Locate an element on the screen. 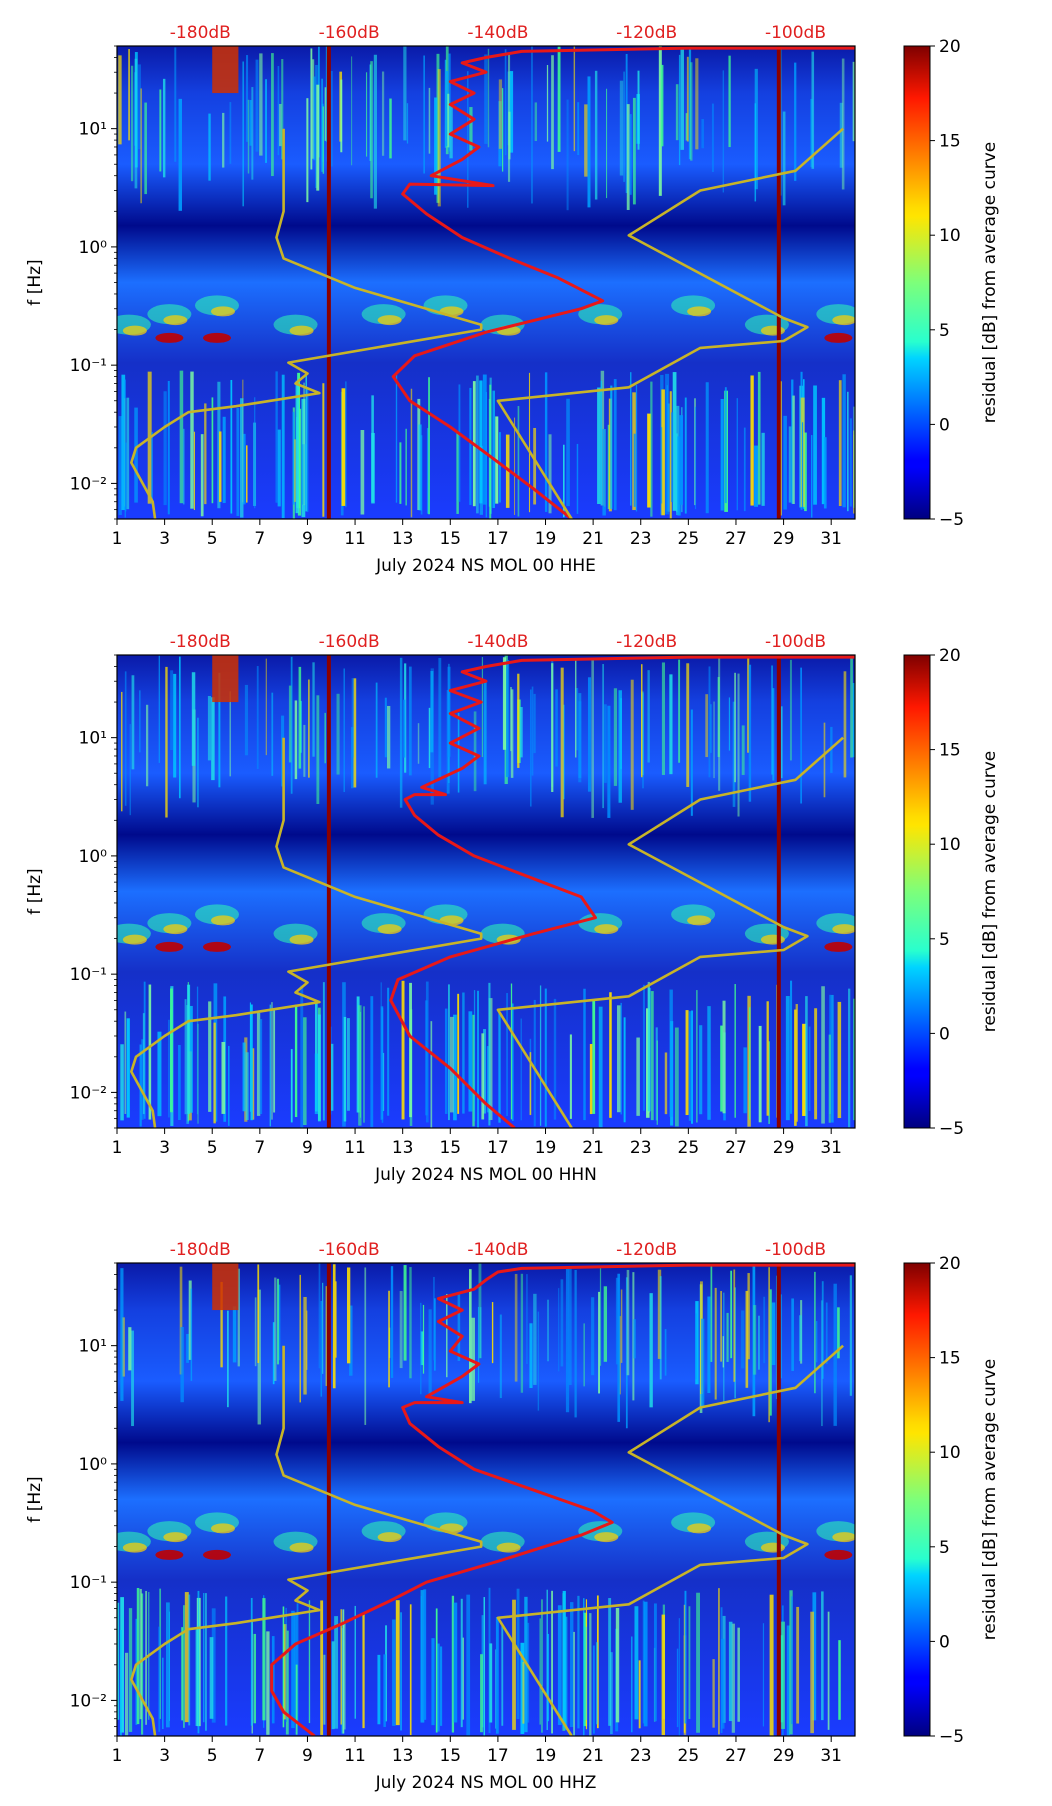 This screenshot has width=1052, height=1806. noise_model_high-line is located at coordinates (670, 1540).